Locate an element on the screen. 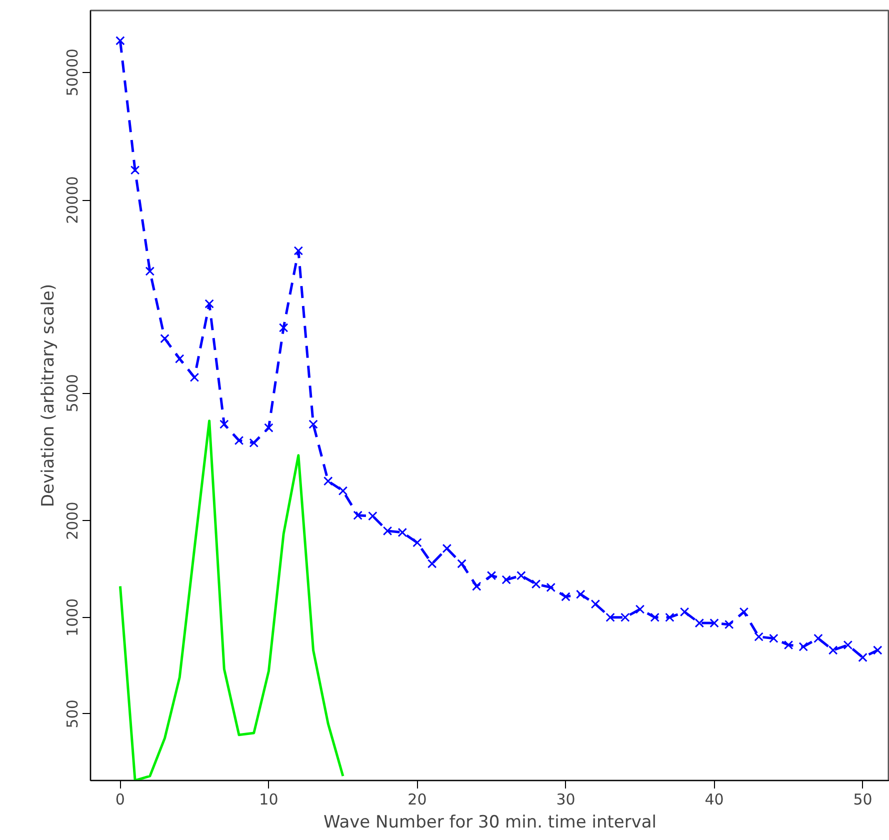 The height and width of the screenshot is (840, 889). y-axis-title: Deviation (arbitrary scale) is located at coordinates (48, 396).